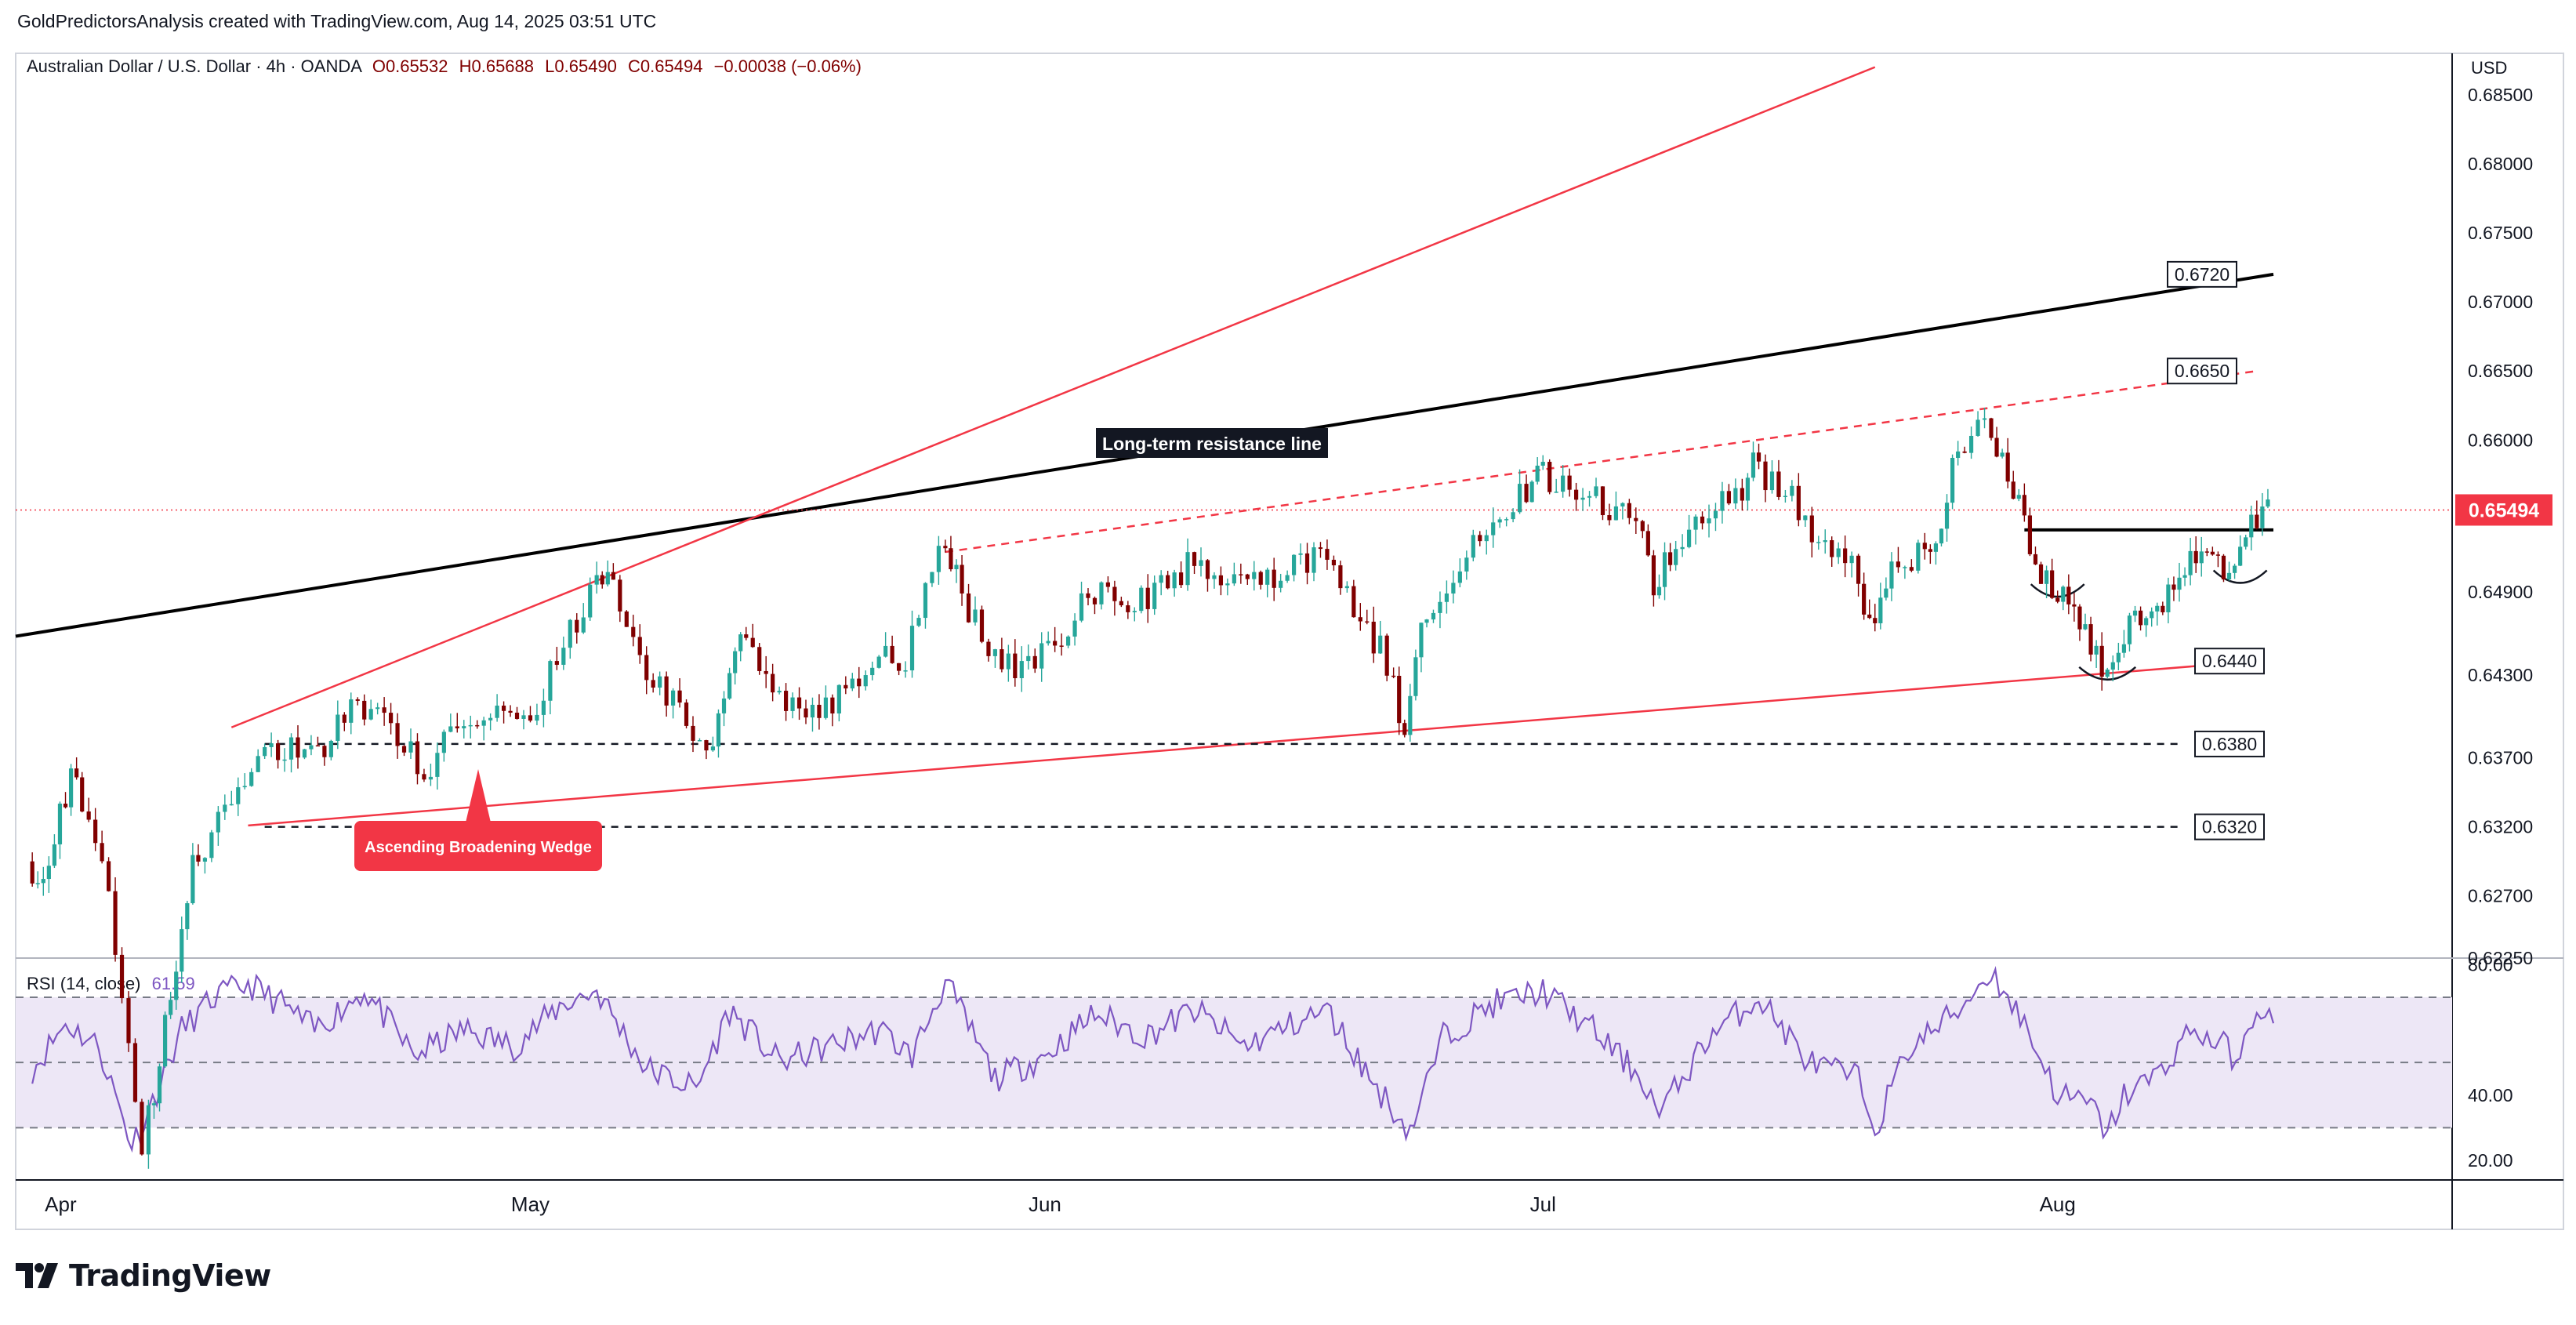 Image resolution: width=2576 pixels, height=1325 pixels. I want to click on right-shoulder-arc, so click(2240, 576).